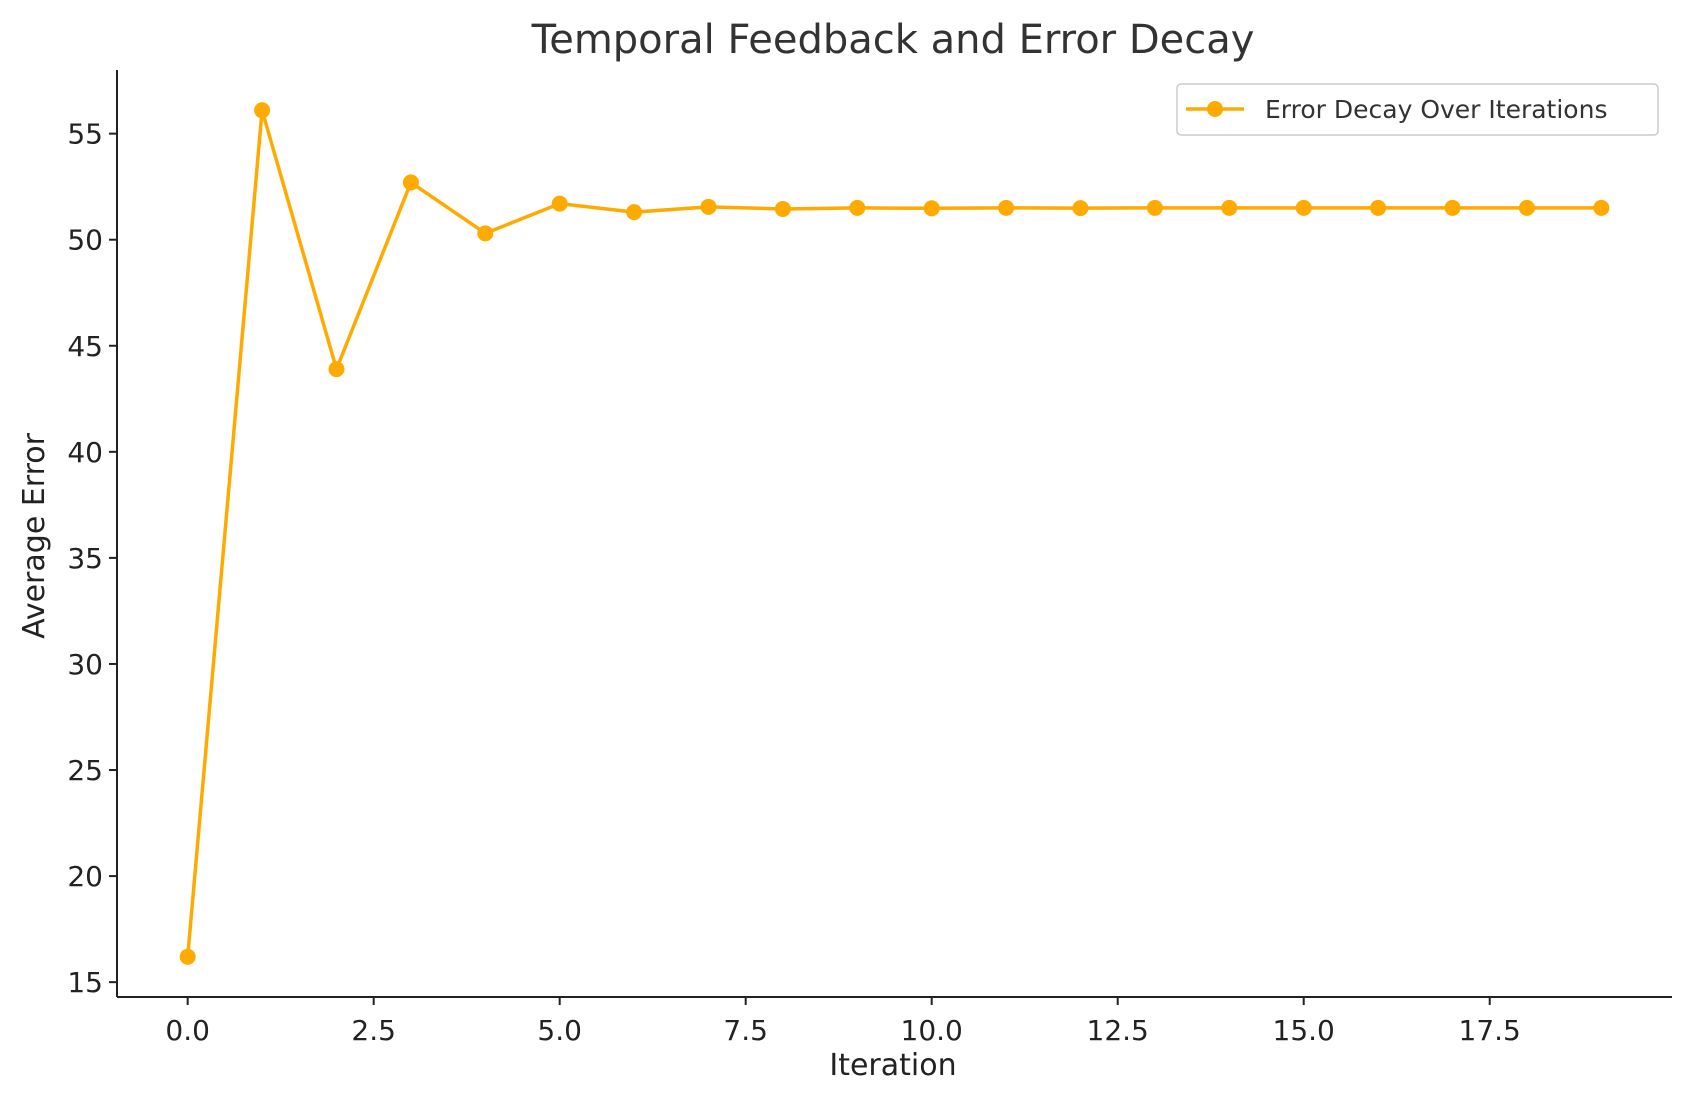  What do you see at coordinates (1490, 1030) in the screenshot?
I see `x-tick-label: 17.5` at bounding box center [1490, 1030].